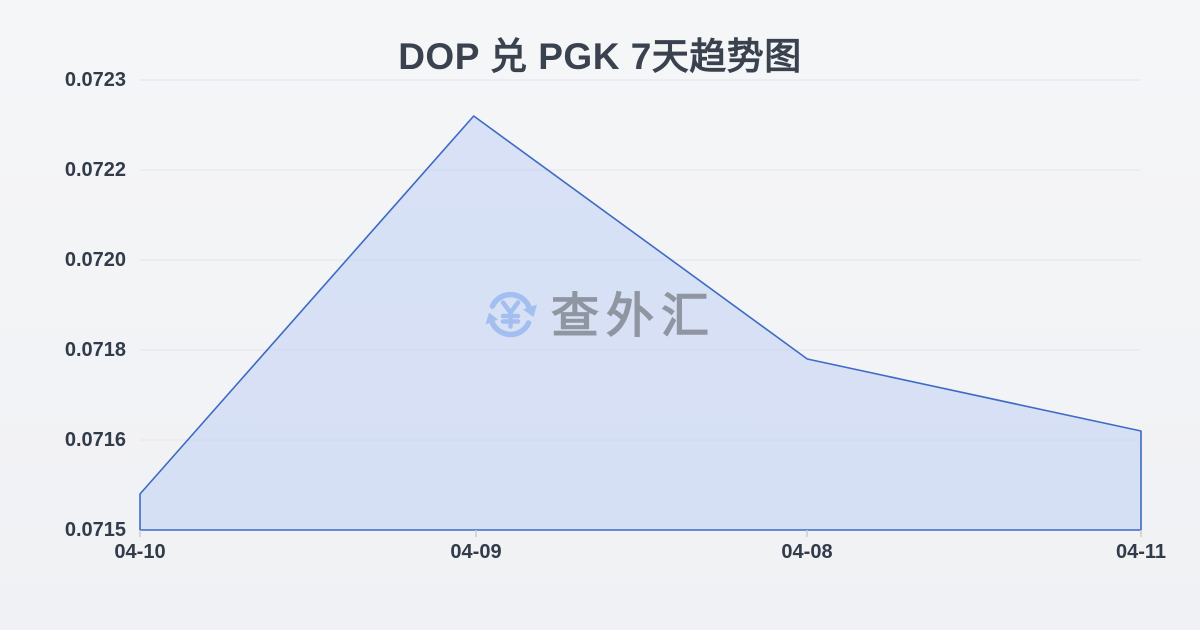  Describe the element at coordinates (600, 56) in the screenshot. I see `page-title: DOP 兑 PGK 7天趋势图` at that location.